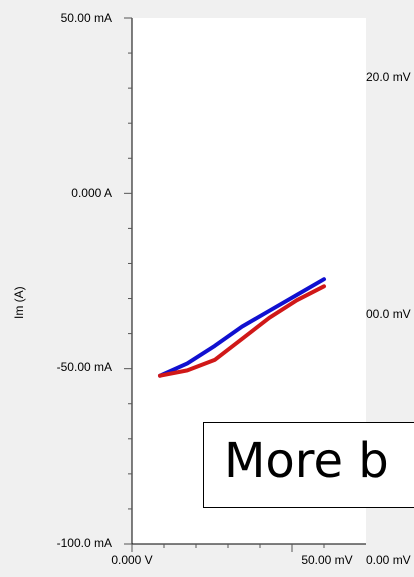 Image resolution: width=414 pixels, height=577 pixels. I want to click on reverse-sweep-line, so click(242, 331).